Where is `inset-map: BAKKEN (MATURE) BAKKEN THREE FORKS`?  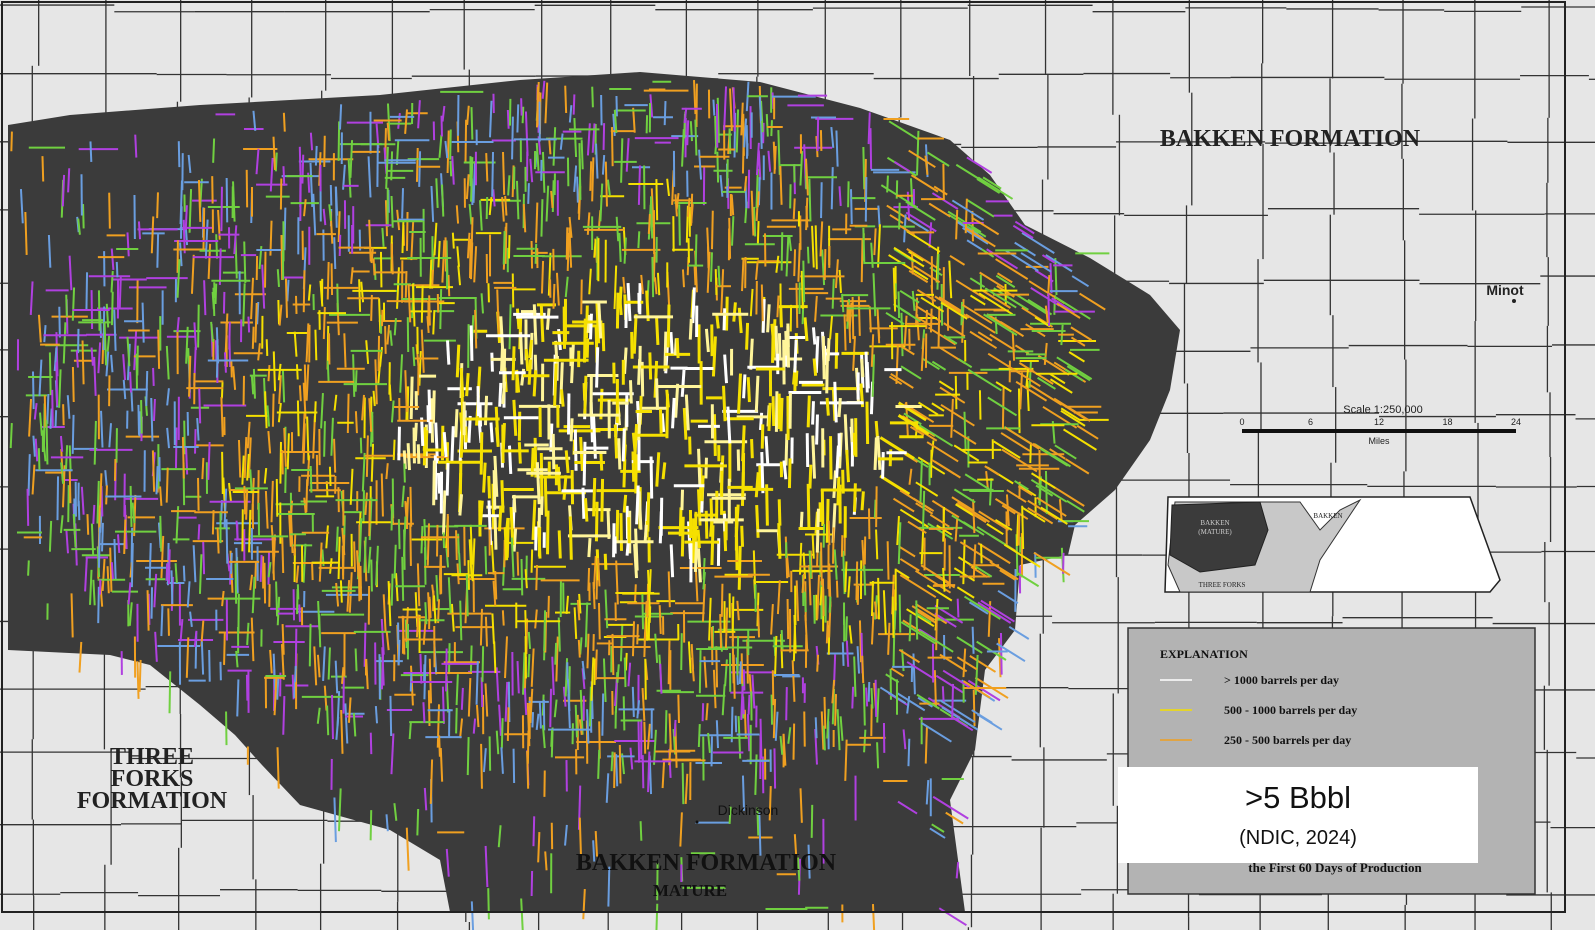
inset-map: BAKKEN (MATURE) BAKKEN THREE FORKS is located at coordinates (1332, 544).